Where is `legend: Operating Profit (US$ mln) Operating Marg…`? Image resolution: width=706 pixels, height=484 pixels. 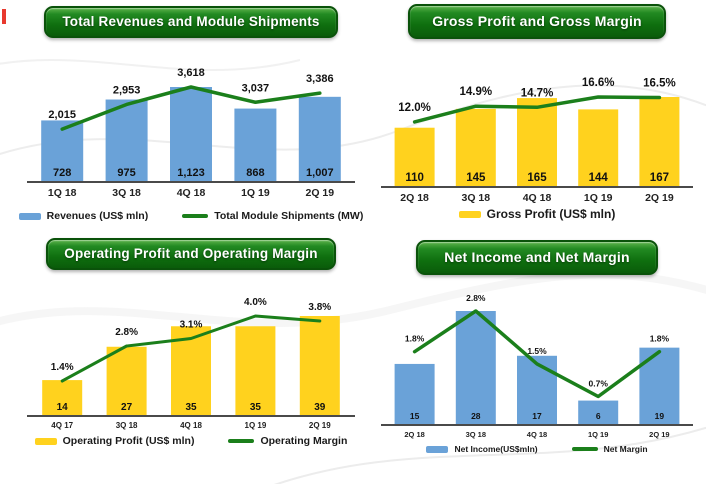 legend: Operating Profit (US$ mln) Operating Marg… is located at coordinates (191, 441).